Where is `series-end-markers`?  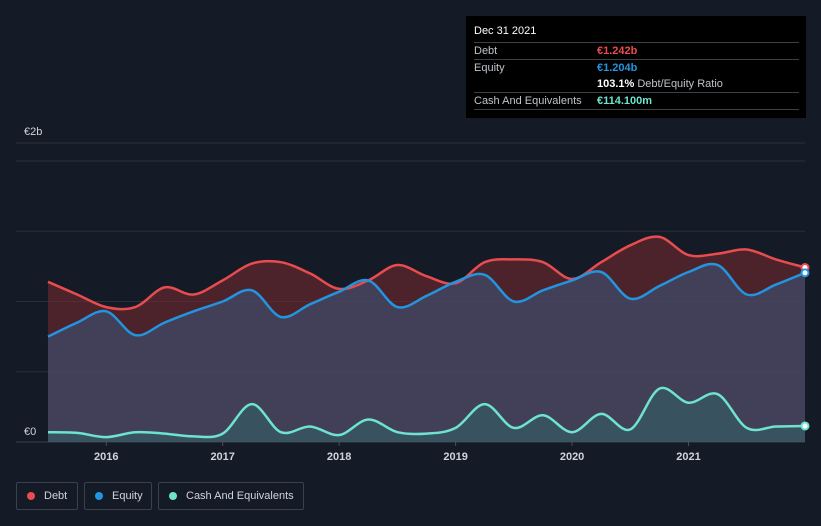 series-end-markers is located at coordinates (805, 346).